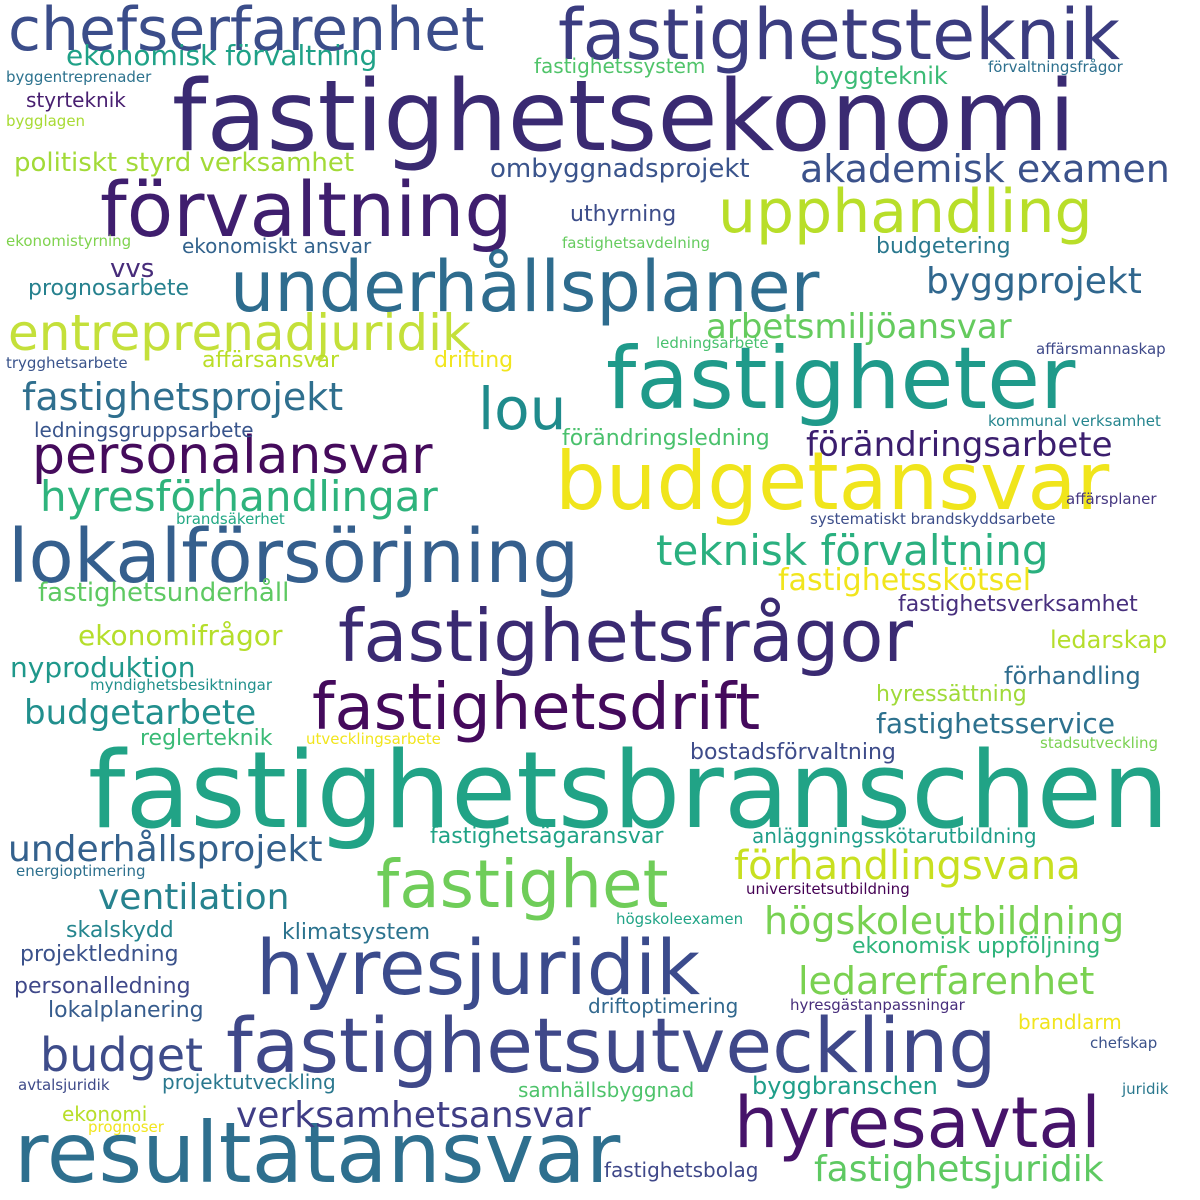 The height and width of the screenshot is (1200, 1200). I want to click on word-budgetering: budgetering, so click(943, 246).